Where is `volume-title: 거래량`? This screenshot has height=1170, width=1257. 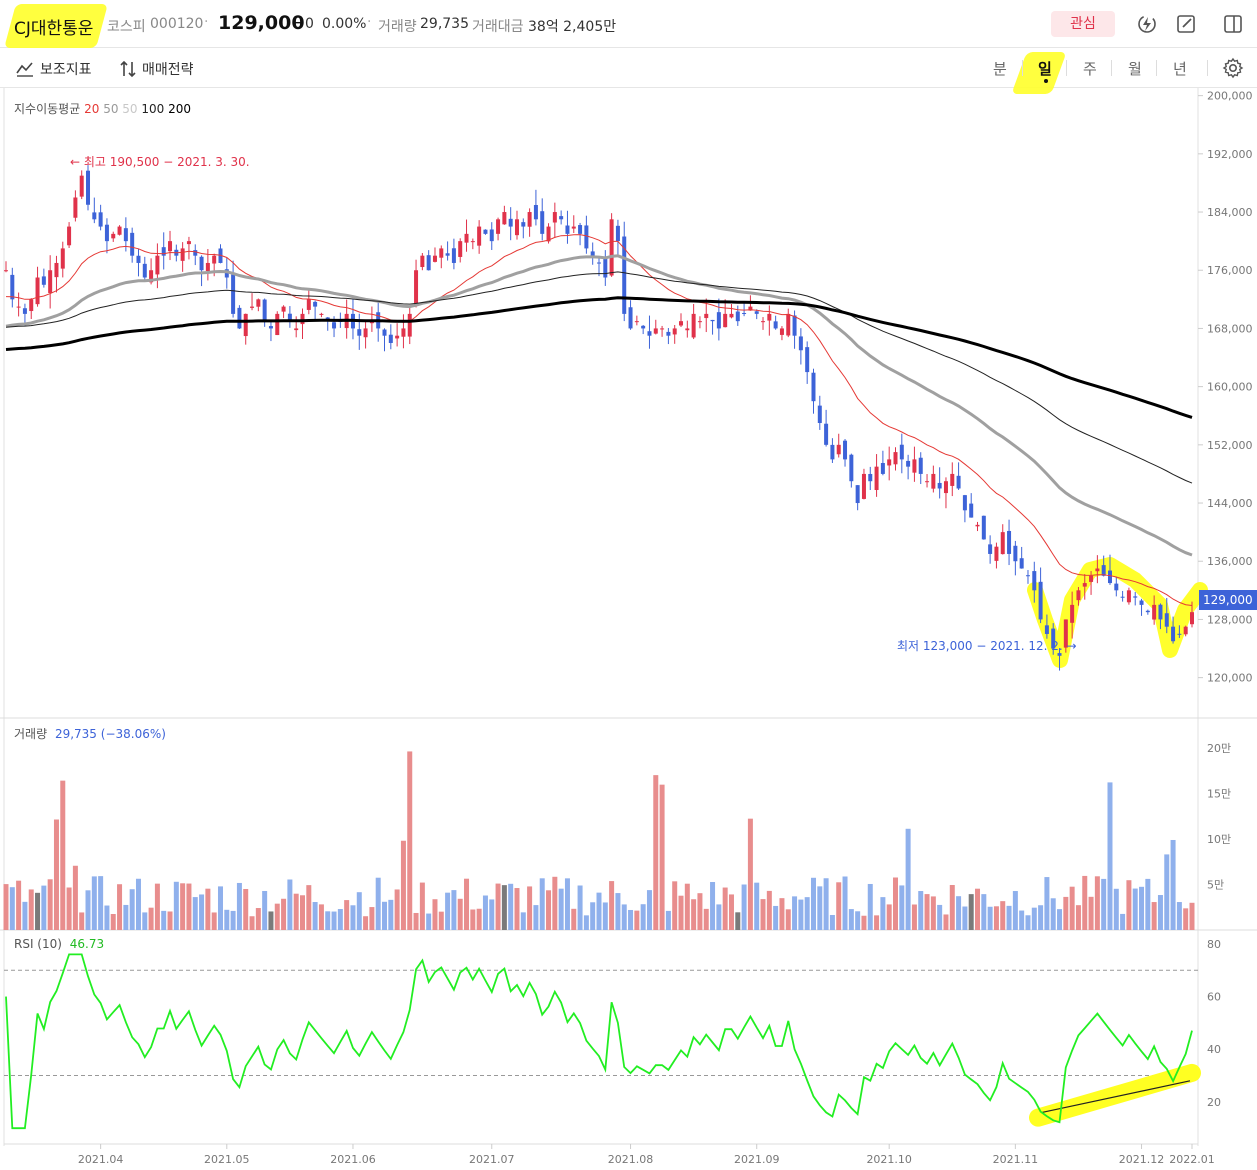
volume-title: 거래량 is located at coordinates (31, 734).